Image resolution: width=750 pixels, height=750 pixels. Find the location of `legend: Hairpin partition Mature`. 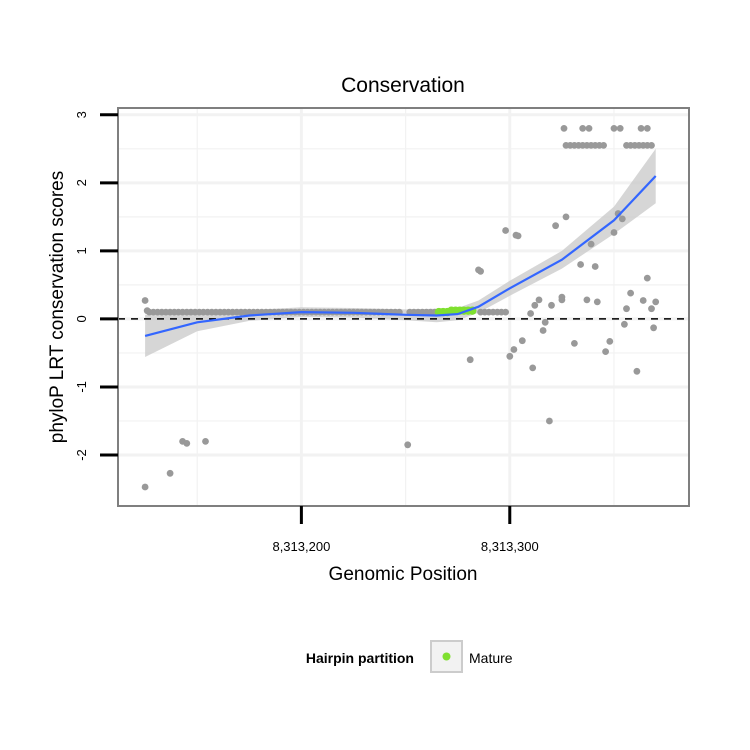

legend: Hairpin partition Mature is located at coordinates (409, 656).